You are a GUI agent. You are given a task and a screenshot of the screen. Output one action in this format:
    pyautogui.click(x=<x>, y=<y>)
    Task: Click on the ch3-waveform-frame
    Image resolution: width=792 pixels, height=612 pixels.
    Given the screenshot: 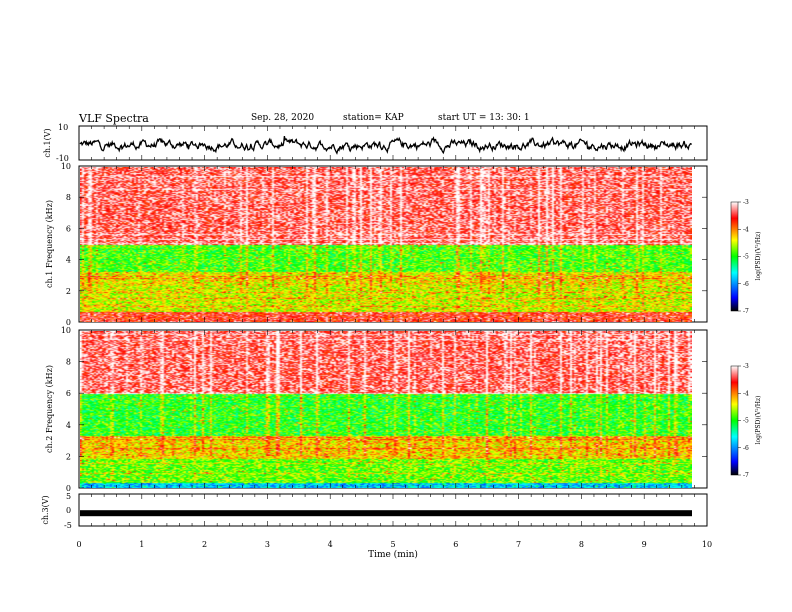 What is the action you would take?
    pyautogui.click(x=393, y=510)
    